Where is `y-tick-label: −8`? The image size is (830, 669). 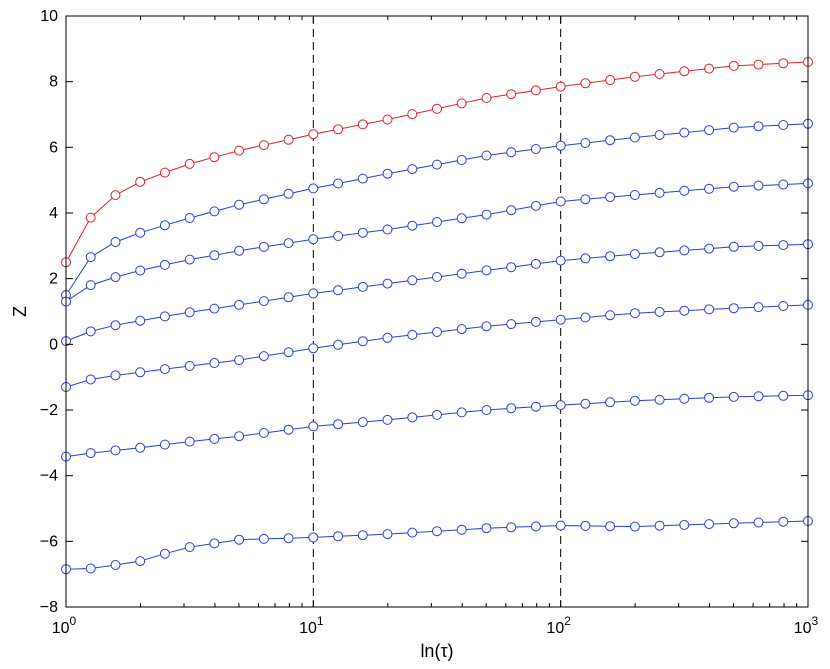
y-tick-label: −8 is located at coordinates (49, 607).